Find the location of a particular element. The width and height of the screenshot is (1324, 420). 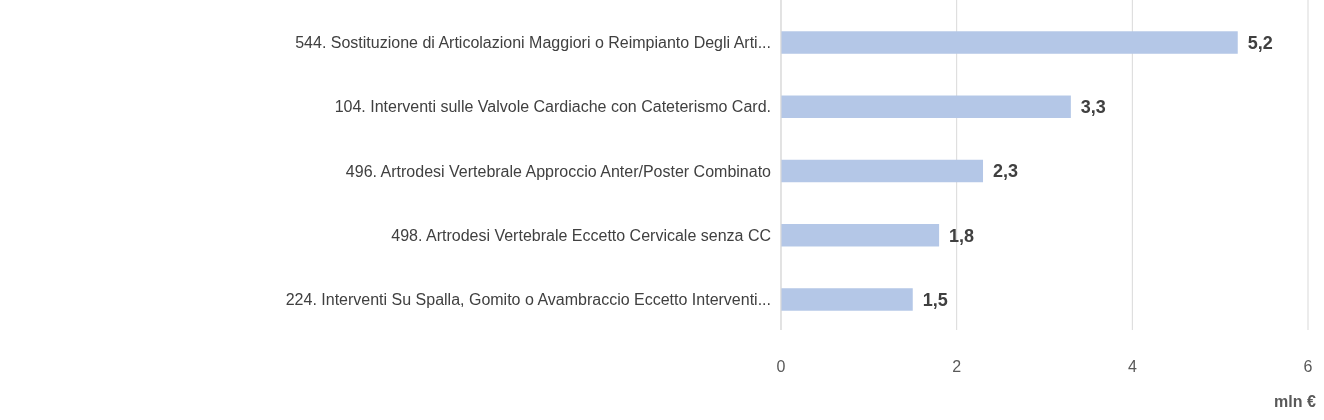

data-label: 1,5 is located at coordinates (935, 299).